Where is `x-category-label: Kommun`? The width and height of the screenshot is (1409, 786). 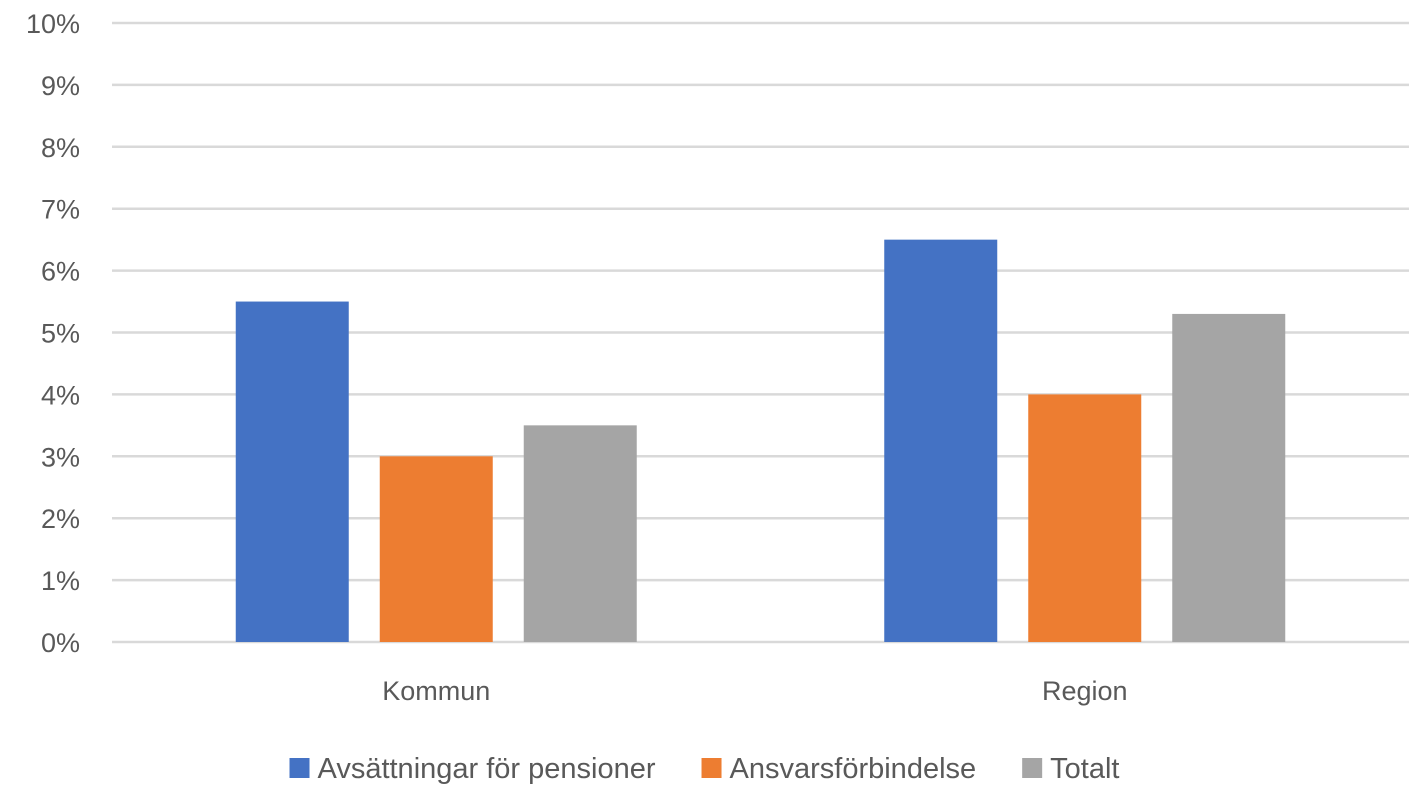 x-category-label: Kommun is located at coordinates (436, 691).